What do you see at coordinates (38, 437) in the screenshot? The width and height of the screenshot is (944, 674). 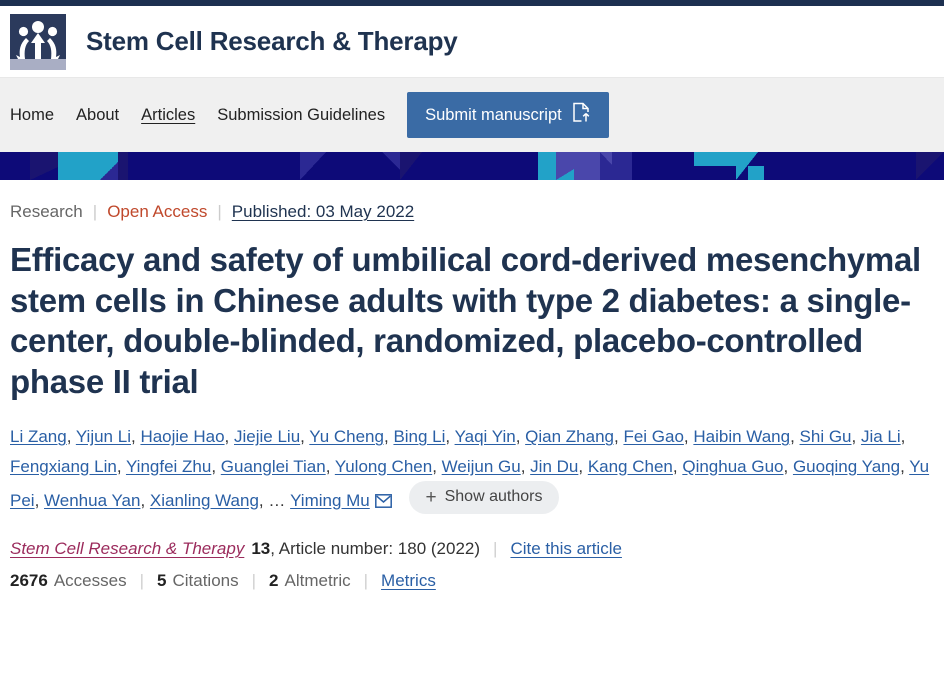 I see `author-link: Li Zang` at bounding box center [38, 437].